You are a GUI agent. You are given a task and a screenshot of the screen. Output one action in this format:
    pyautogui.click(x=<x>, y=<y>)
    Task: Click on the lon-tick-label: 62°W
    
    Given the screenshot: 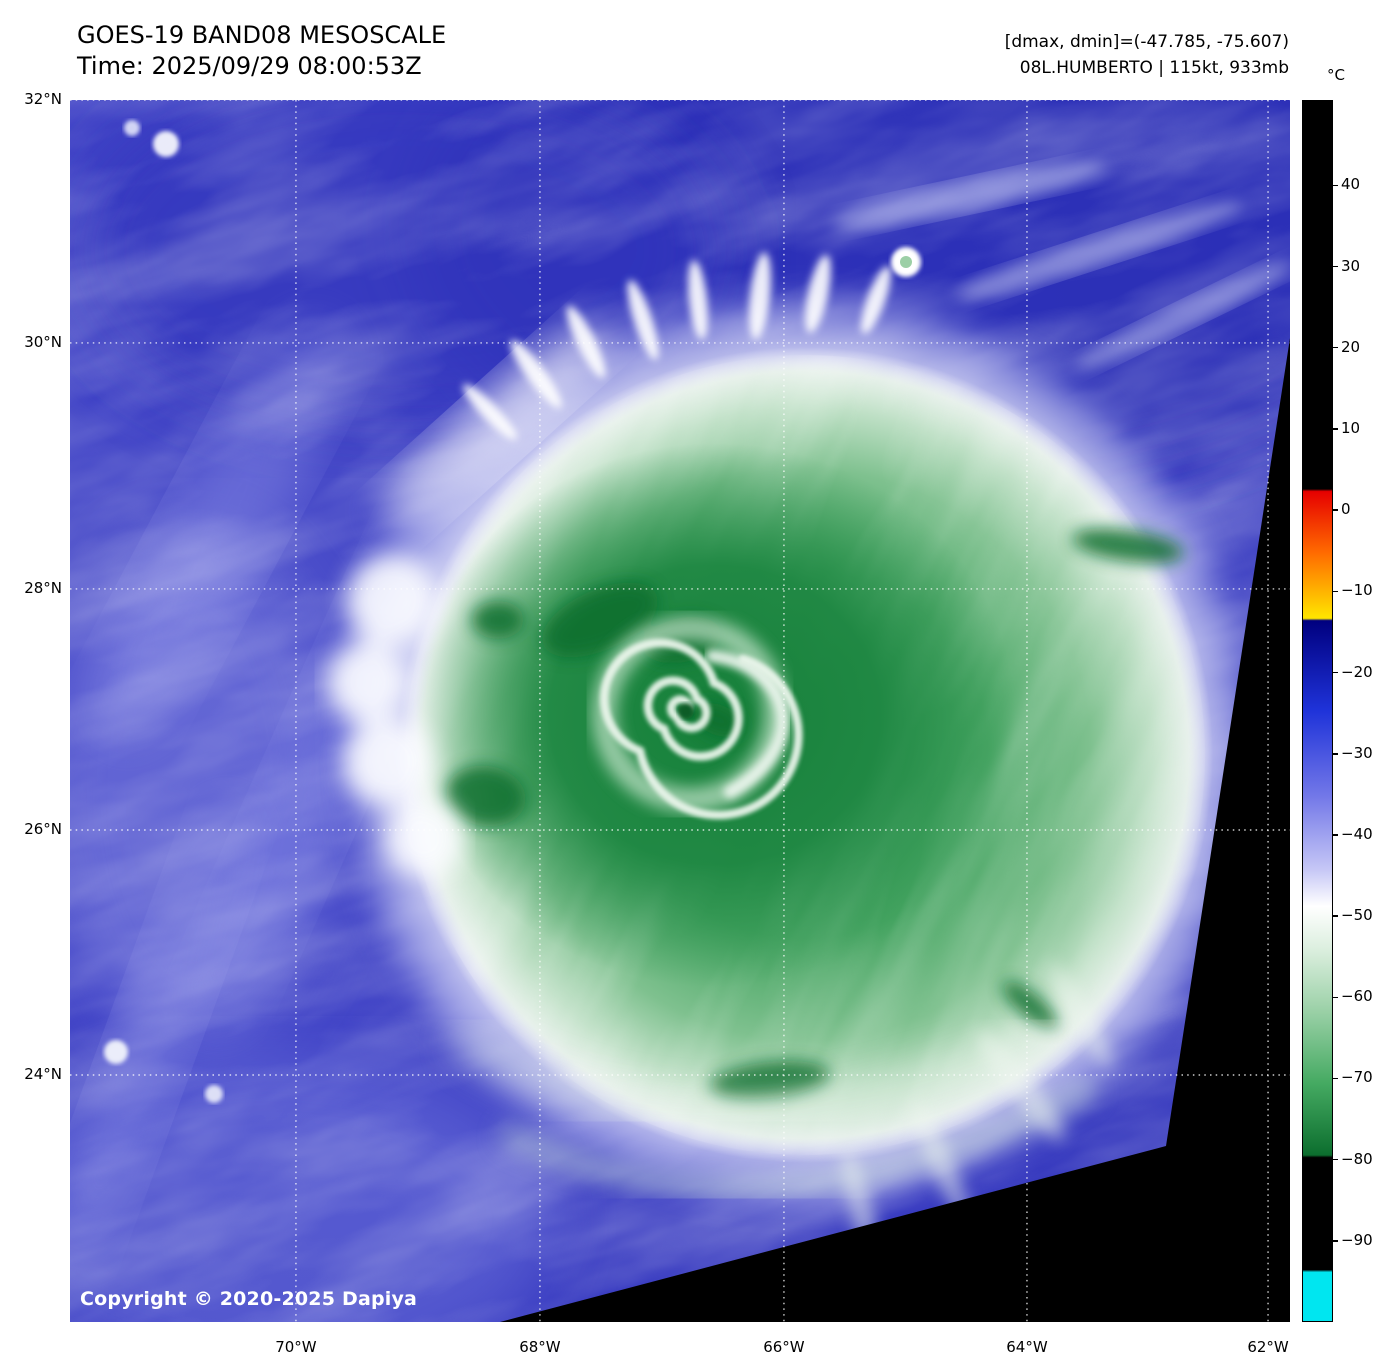 What is the action you would take?
    pyautogui.click(x=1268, y=1347)
    